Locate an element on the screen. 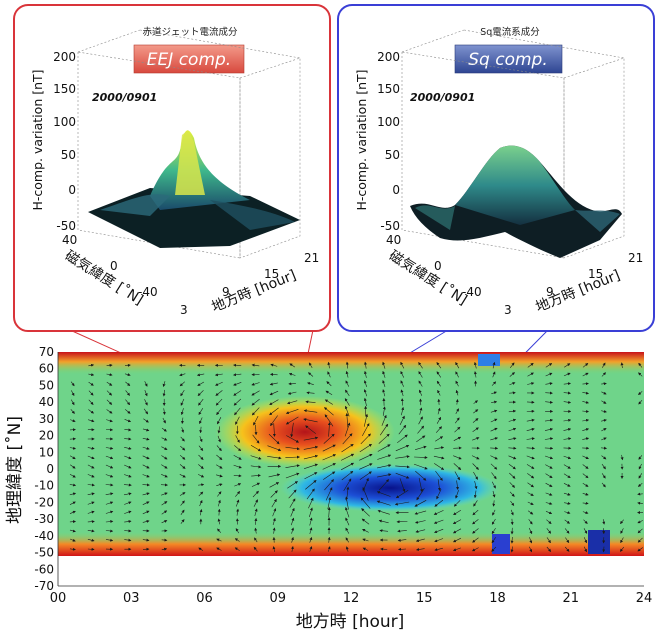 The height and width of the screenshot is (636, 667). sq-surface is located at coordinates (516, 201).